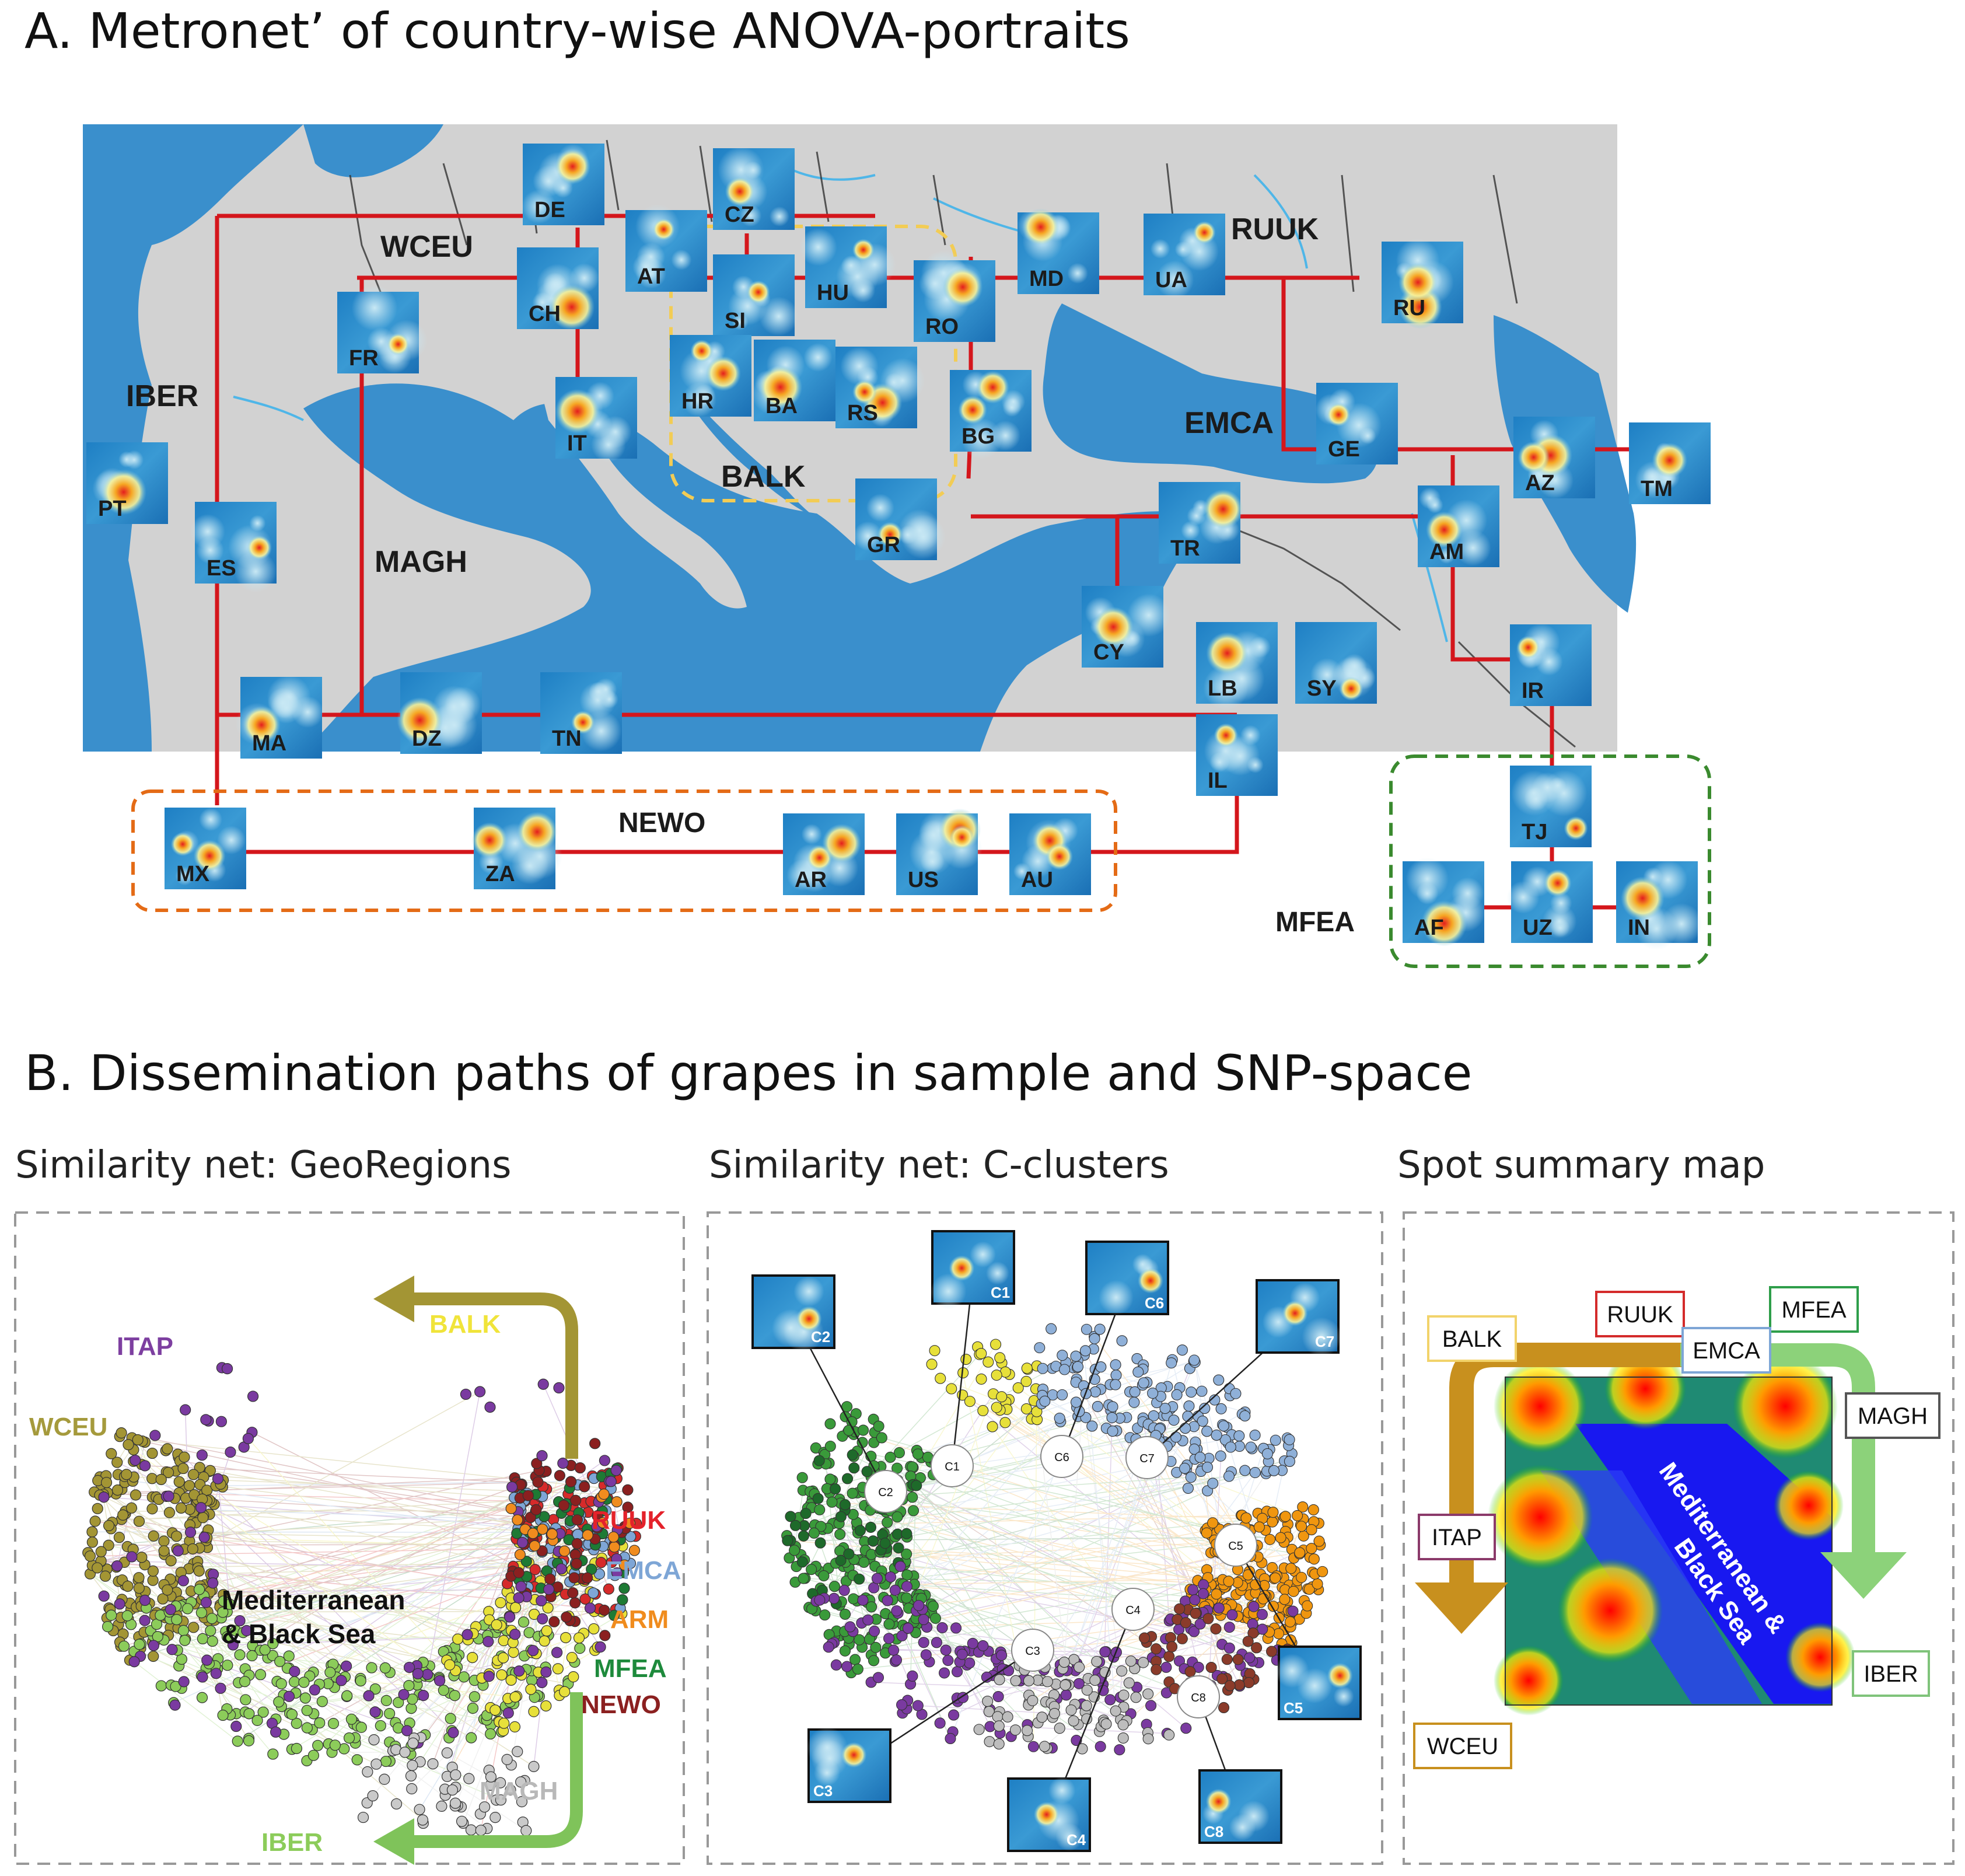  What do you see at coordinates (567, 739) in the screenshot?
I see `tile-label-tn: TN` at bounding box center [567, 739].